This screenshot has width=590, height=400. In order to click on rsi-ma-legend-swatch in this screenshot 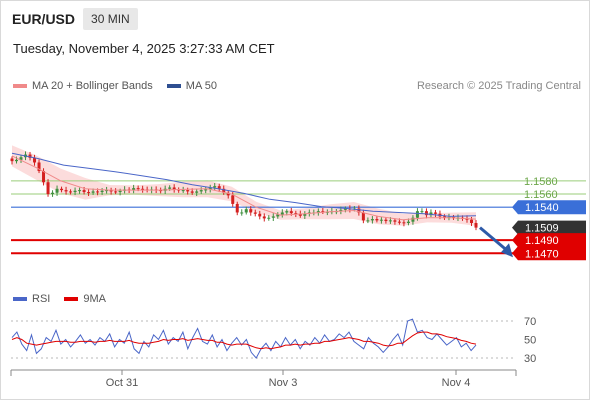, I will do `click(71, 299)`.